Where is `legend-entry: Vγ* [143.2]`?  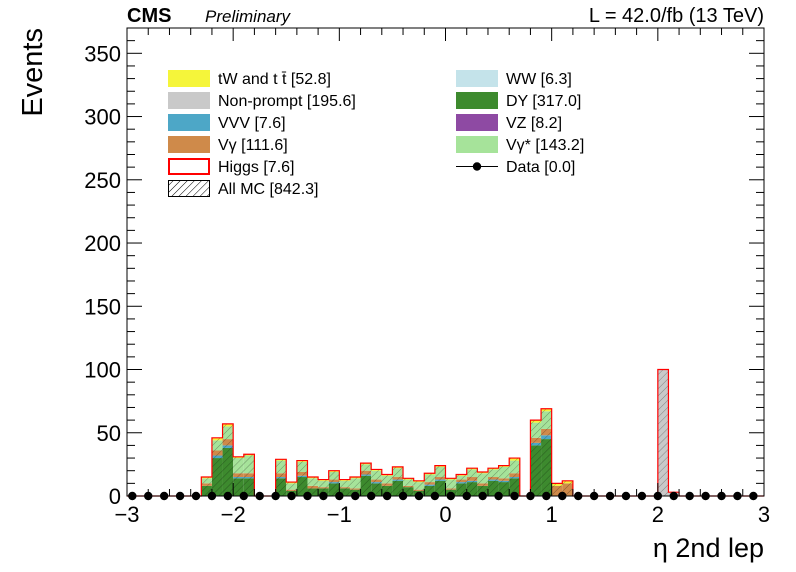 legend-entry: Vγ* [143.2] is located at coordinates (520, 145).